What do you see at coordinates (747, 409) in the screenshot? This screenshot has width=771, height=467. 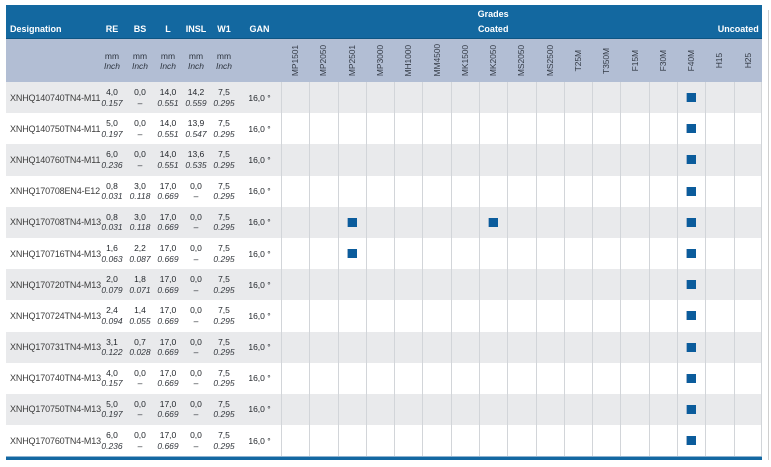 I see `grade-cell-h25` at bounding box center [747, 409].